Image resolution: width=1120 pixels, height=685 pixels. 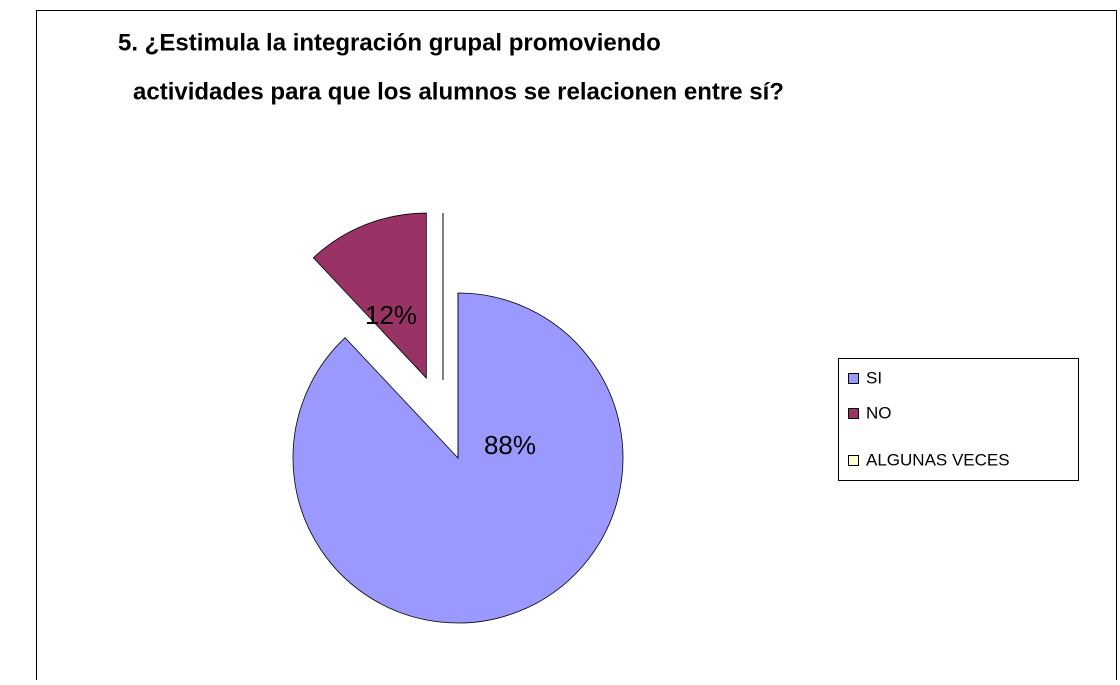 I want to click on data-label: 12%, so click(x=391, y=315).